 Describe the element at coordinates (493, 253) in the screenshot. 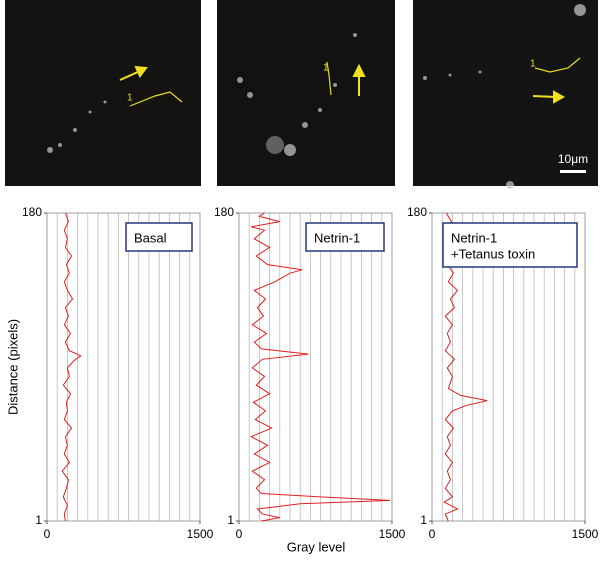

I see `annotation: +Tetanus toxin` at that location.